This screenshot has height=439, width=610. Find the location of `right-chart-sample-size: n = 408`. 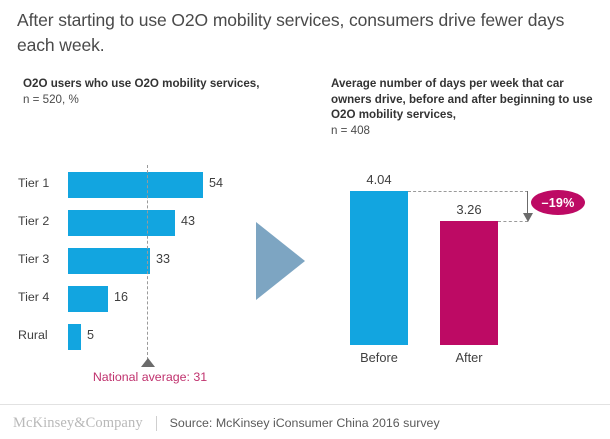

right-chart-sample-size: n = 408 is located at coordinates (351, 130).